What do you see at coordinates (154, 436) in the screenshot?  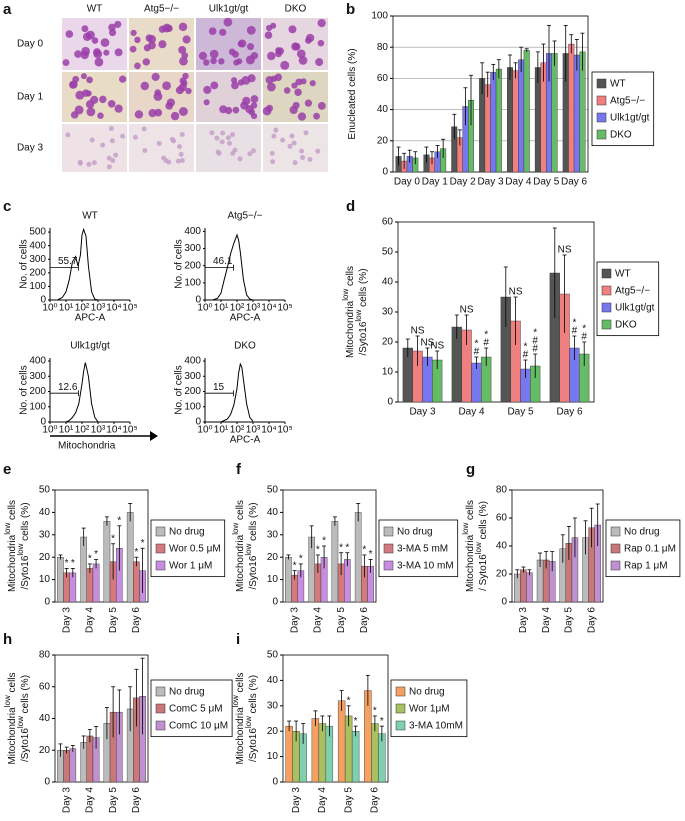 I see `caption-arrowhead` at bounding box center [154, 436].